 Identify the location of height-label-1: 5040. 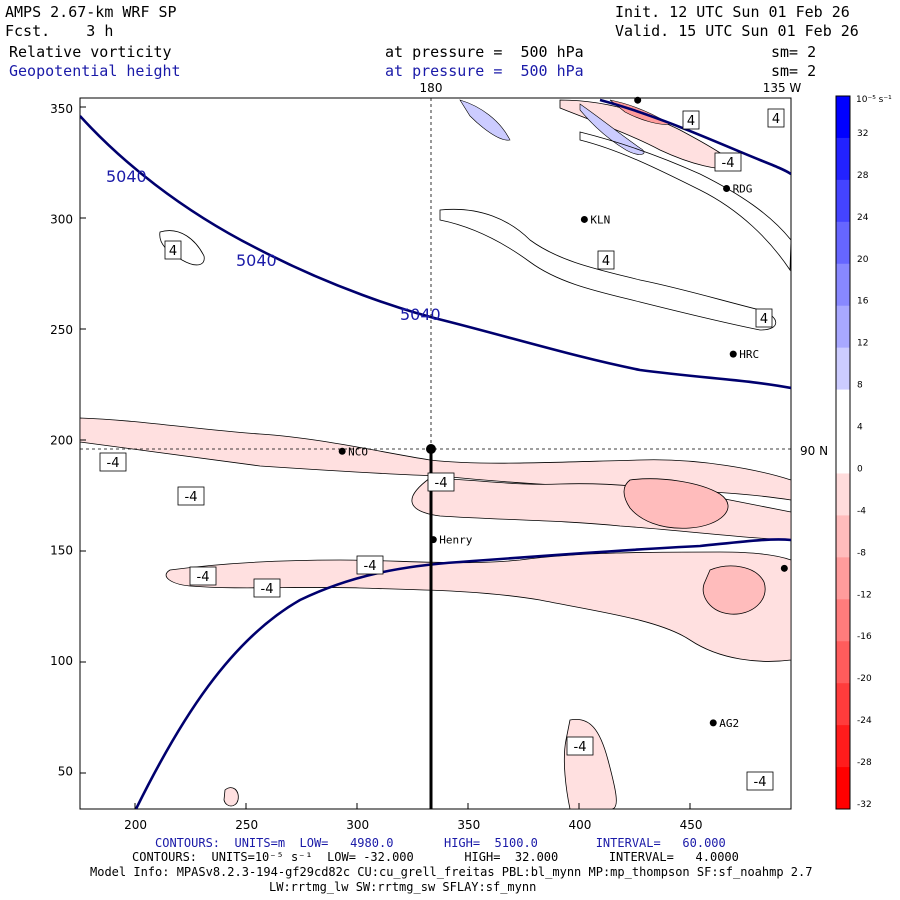
(126, 176).